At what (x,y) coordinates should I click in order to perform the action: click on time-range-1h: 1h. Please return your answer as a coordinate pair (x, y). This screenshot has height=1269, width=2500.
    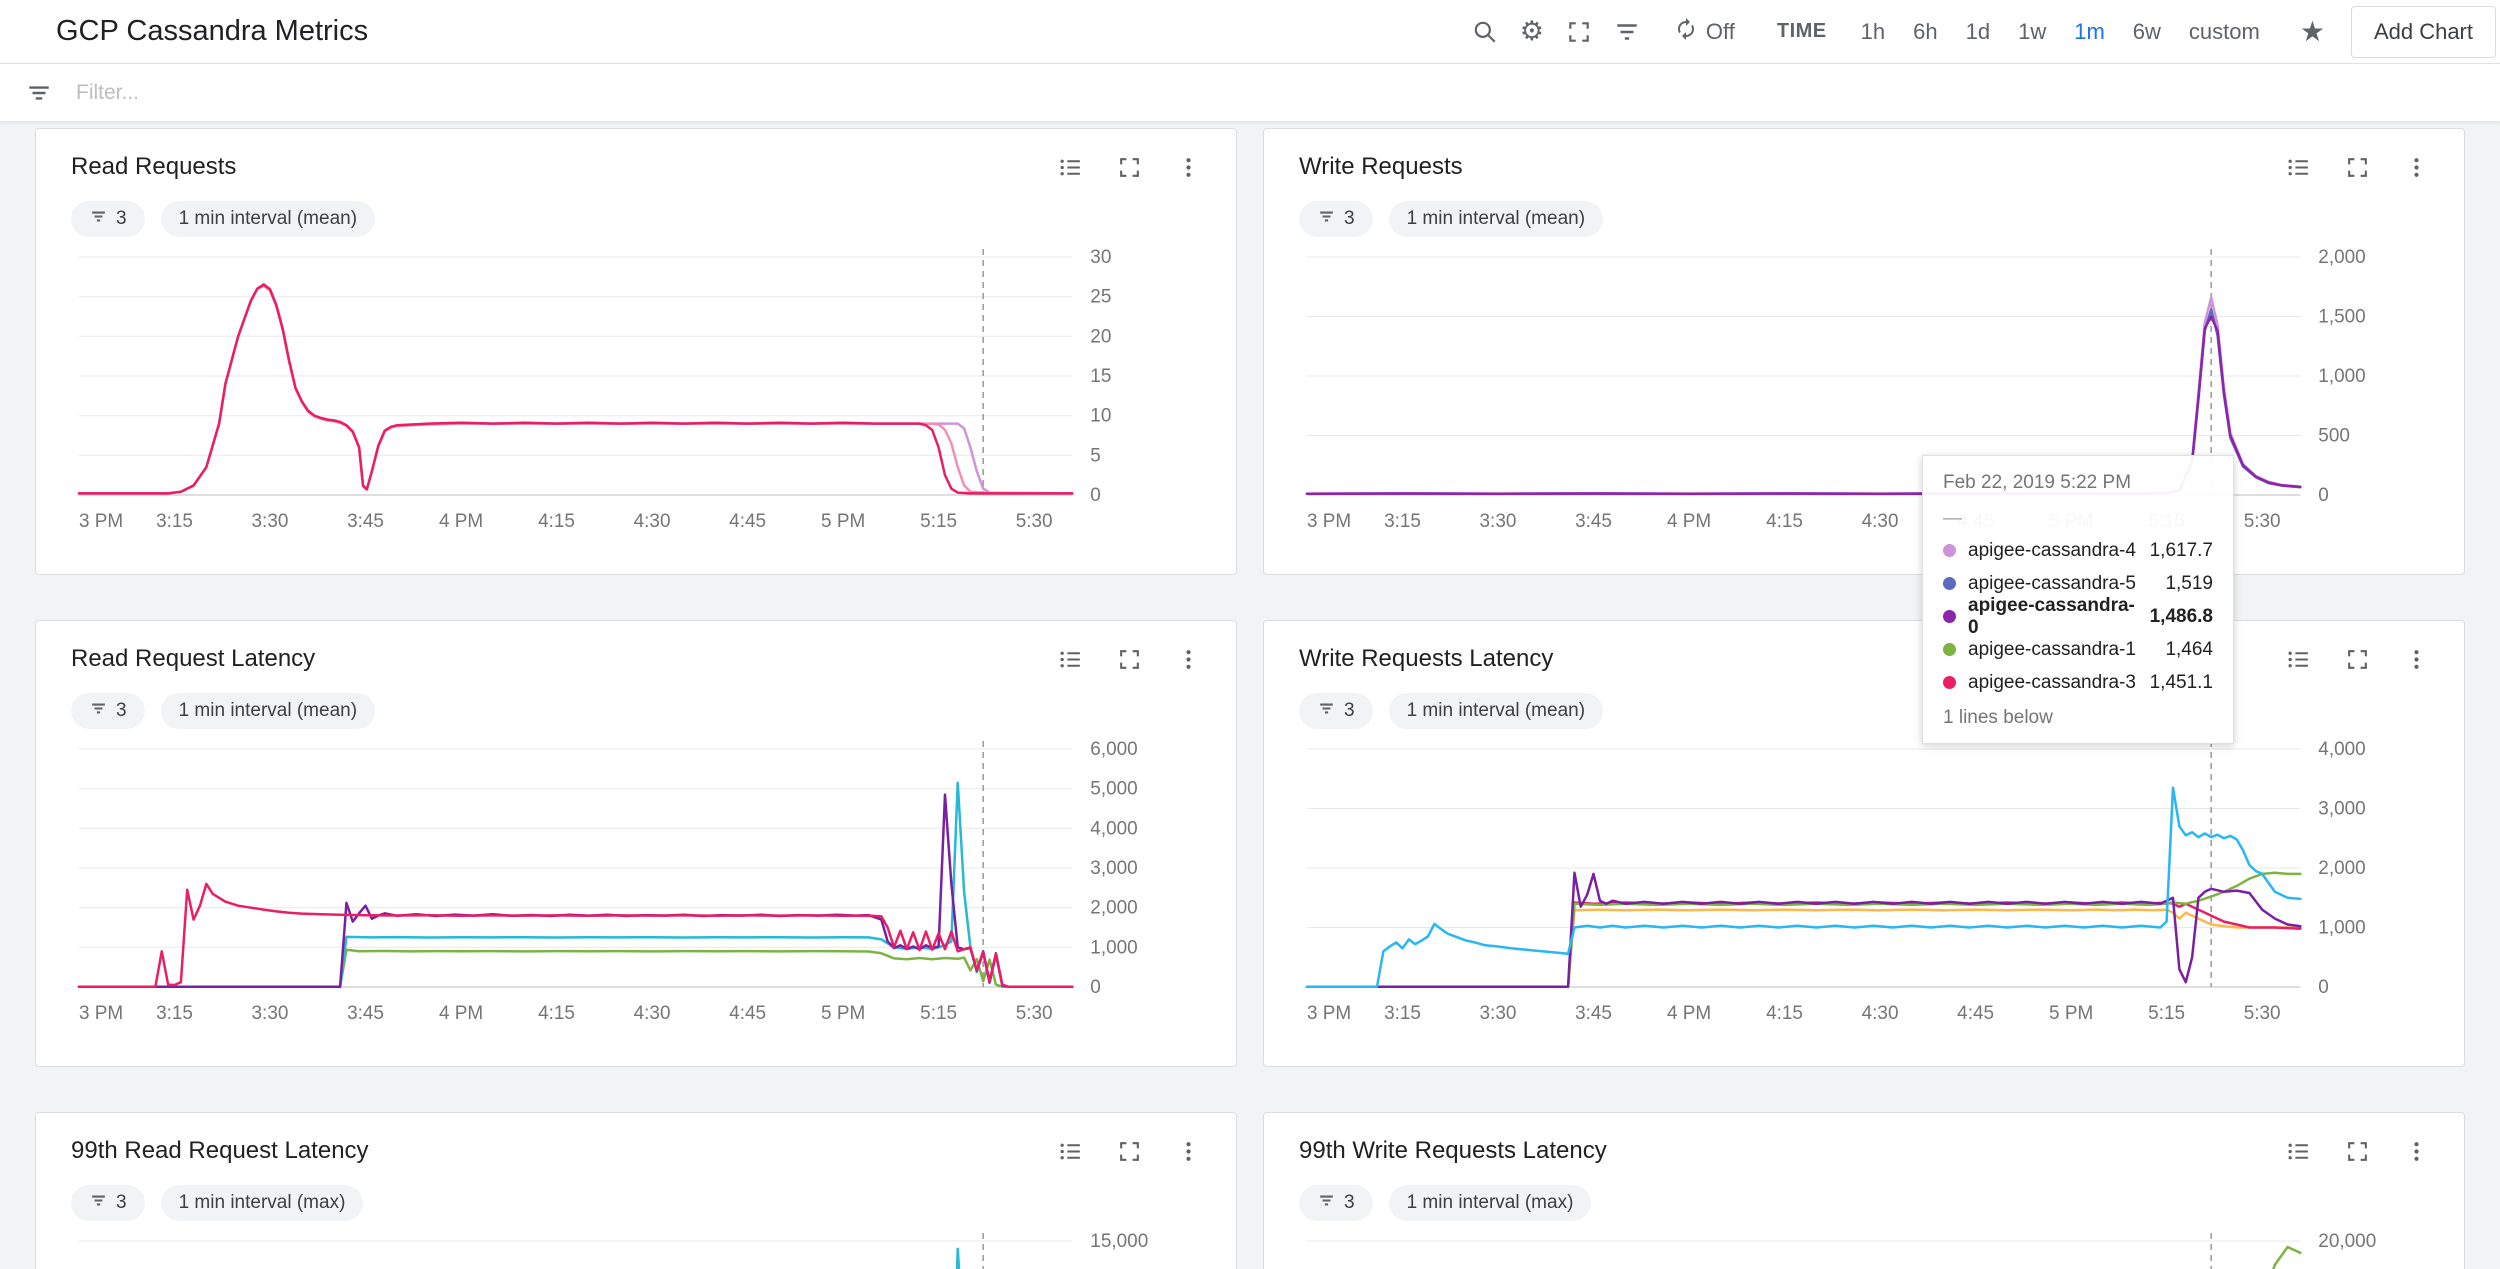
    Looking at the image, I should click on (1873, 31).